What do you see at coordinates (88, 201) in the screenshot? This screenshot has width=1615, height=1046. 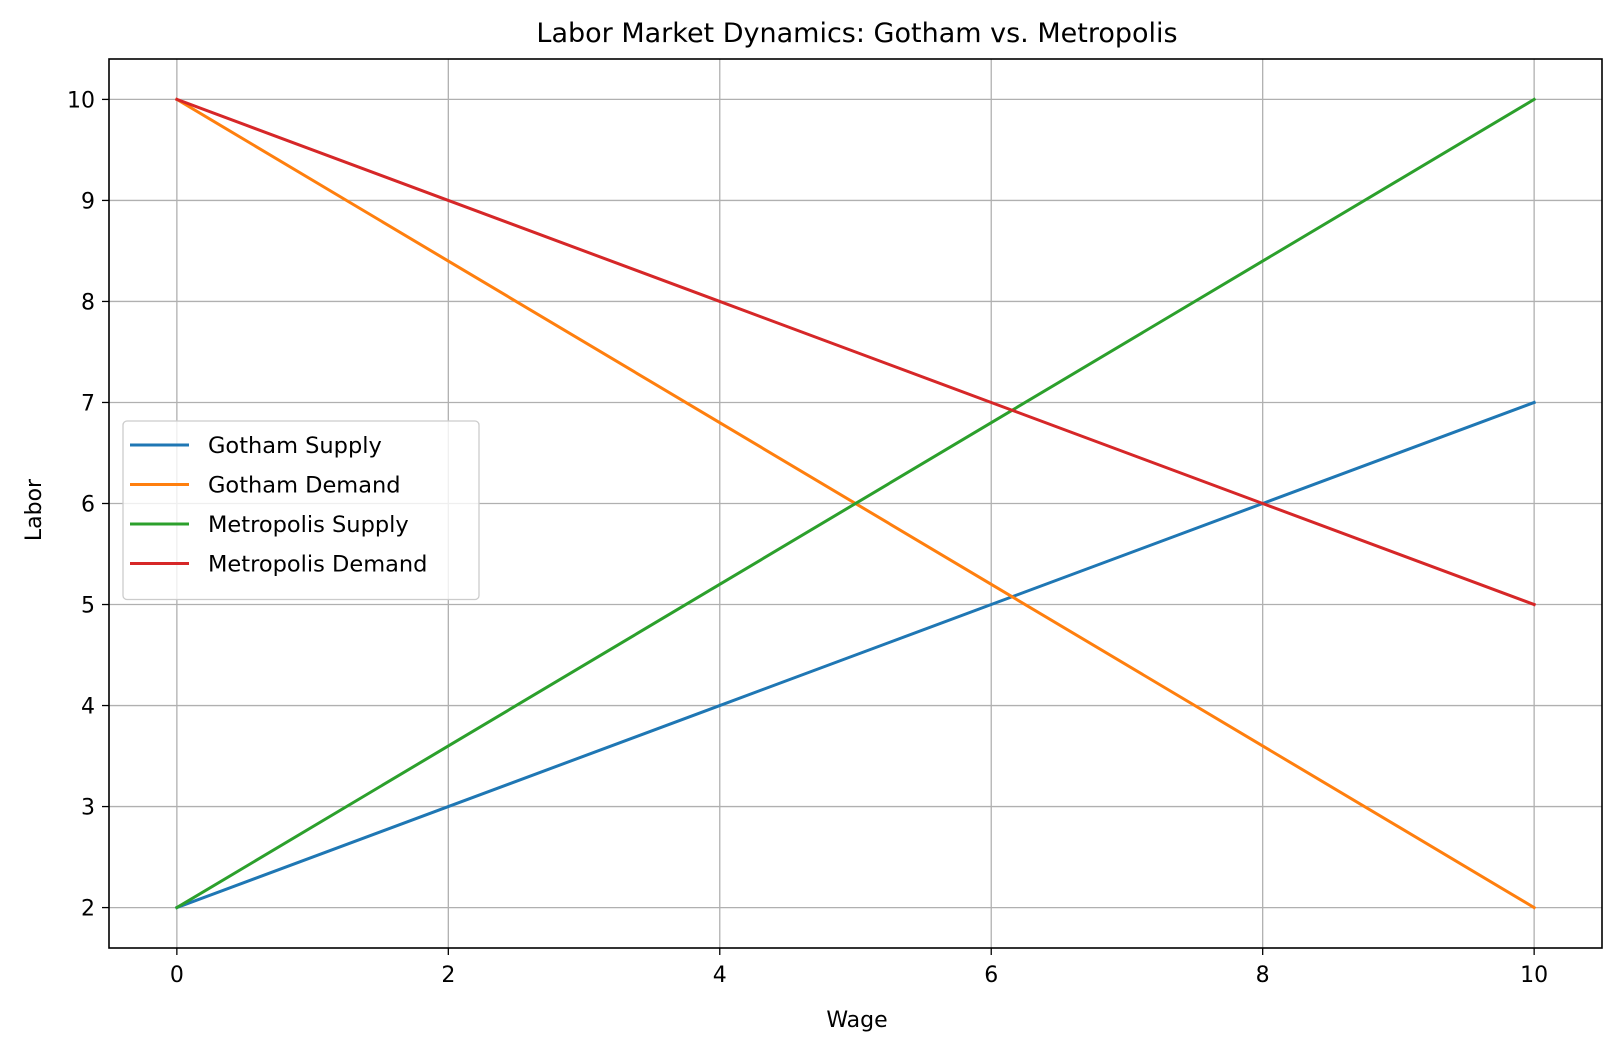 I see `y-tick-label: 9` at bounding box center [88, 201].